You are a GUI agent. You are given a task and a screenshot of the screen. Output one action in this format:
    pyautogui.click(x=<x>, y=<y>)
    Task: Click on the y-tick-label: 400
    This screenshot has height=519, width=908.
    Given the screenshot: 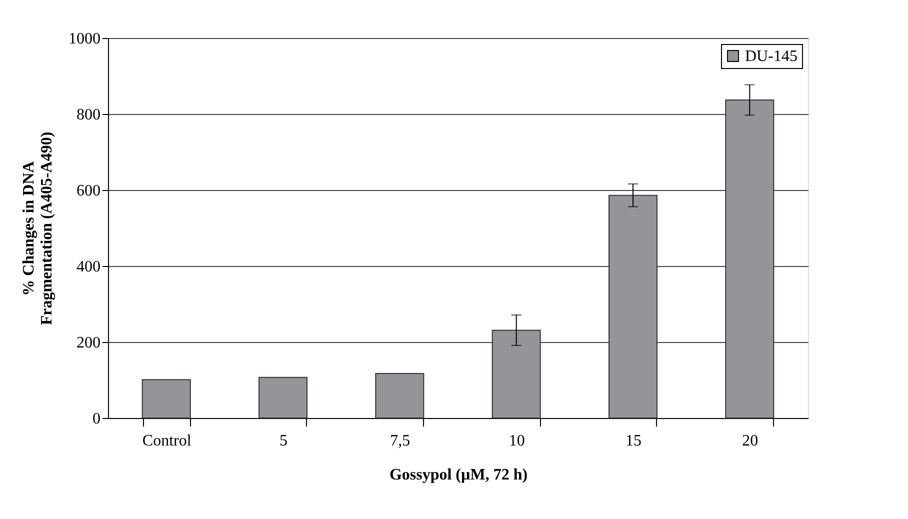 What is the action you would take?
    pyautogui.click(x=88, y=267)
    